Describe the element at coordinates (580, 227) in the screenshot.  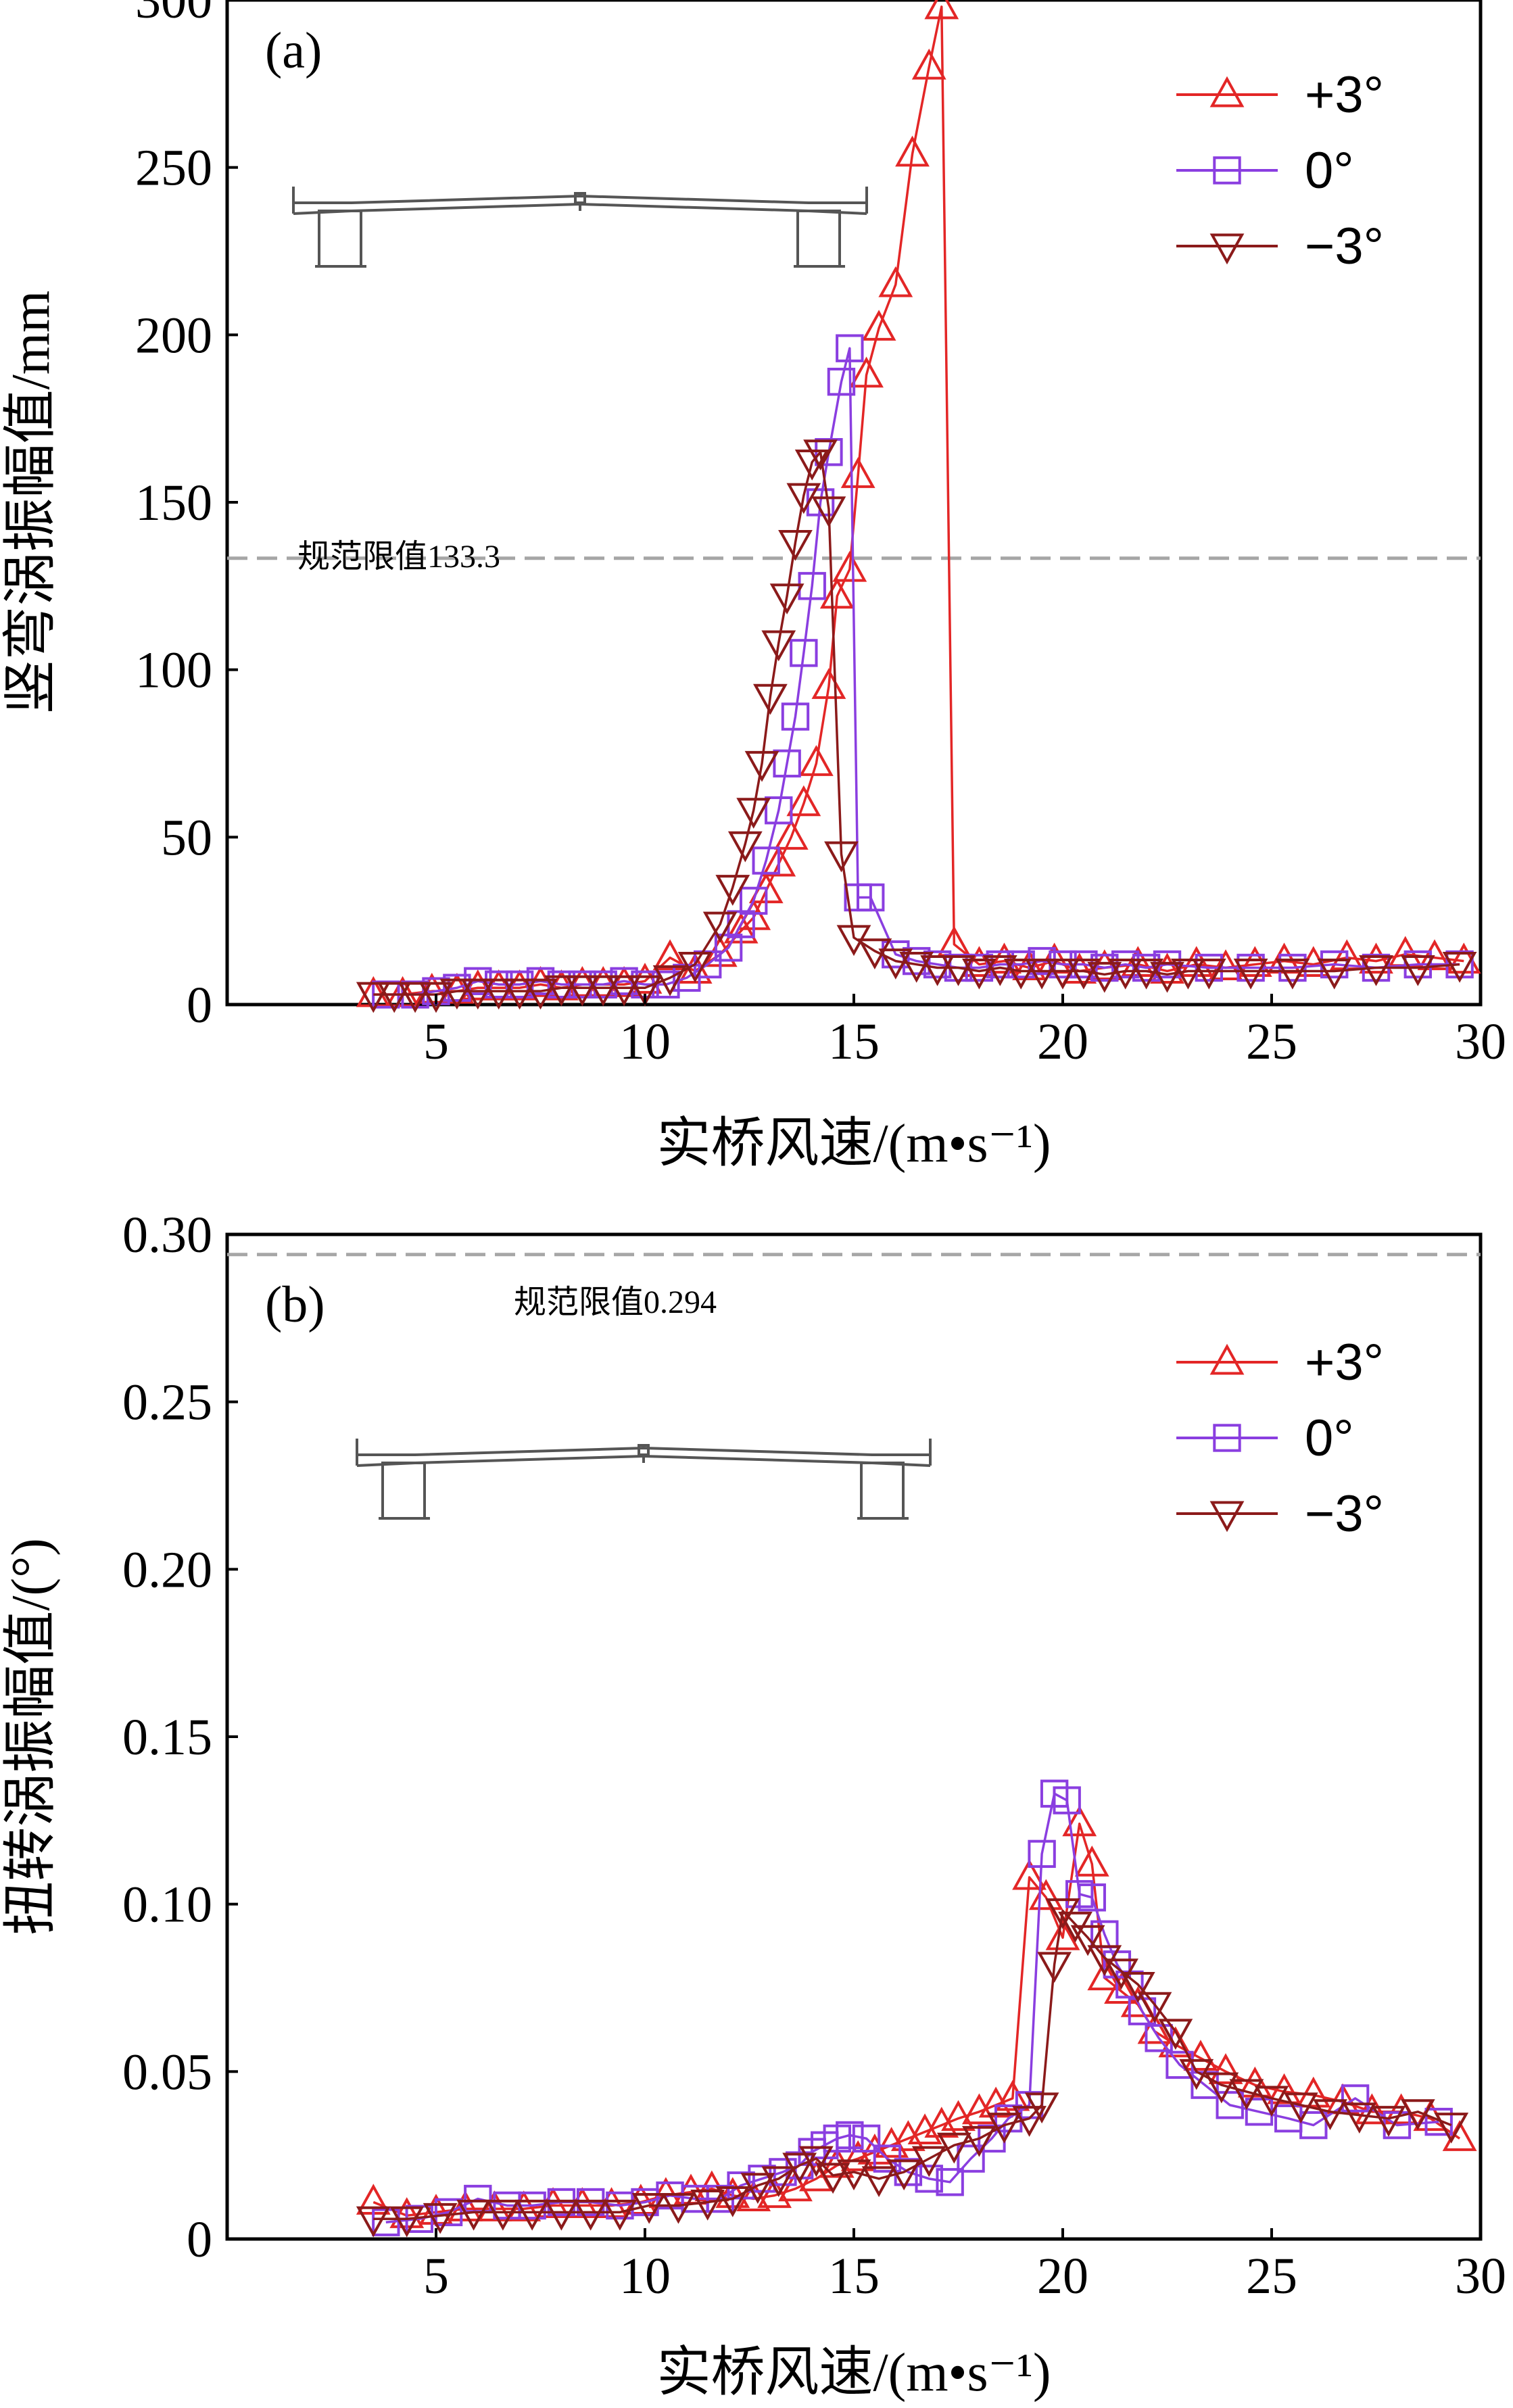
I see `bridge-section-diagram-a` at that location.